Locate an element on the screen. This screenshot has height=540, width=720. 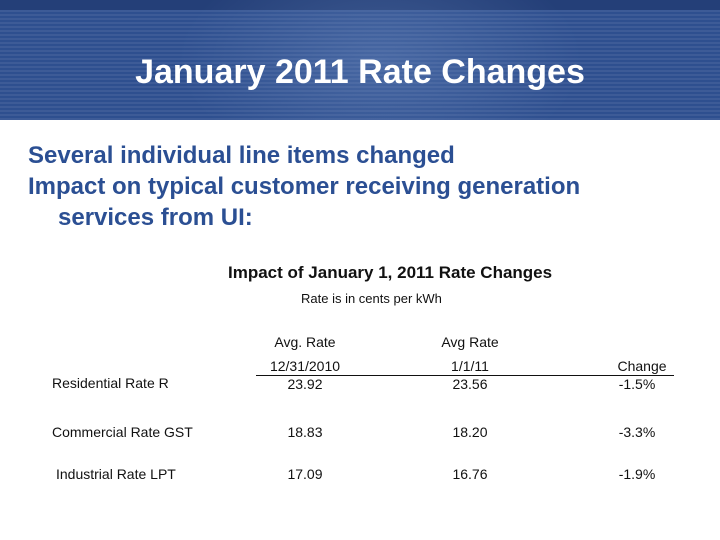
header-date-old: 12/31/2010 is located at coordinates (305, 366).